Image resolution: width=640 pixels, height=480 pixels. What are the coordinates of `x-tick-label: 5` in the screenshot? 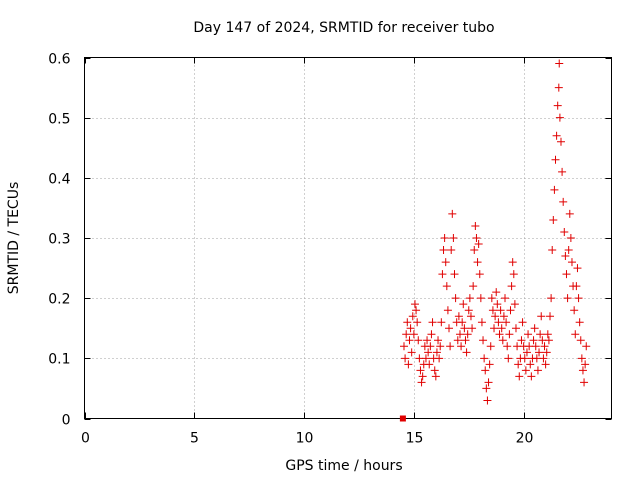 It's located at (194, 439).